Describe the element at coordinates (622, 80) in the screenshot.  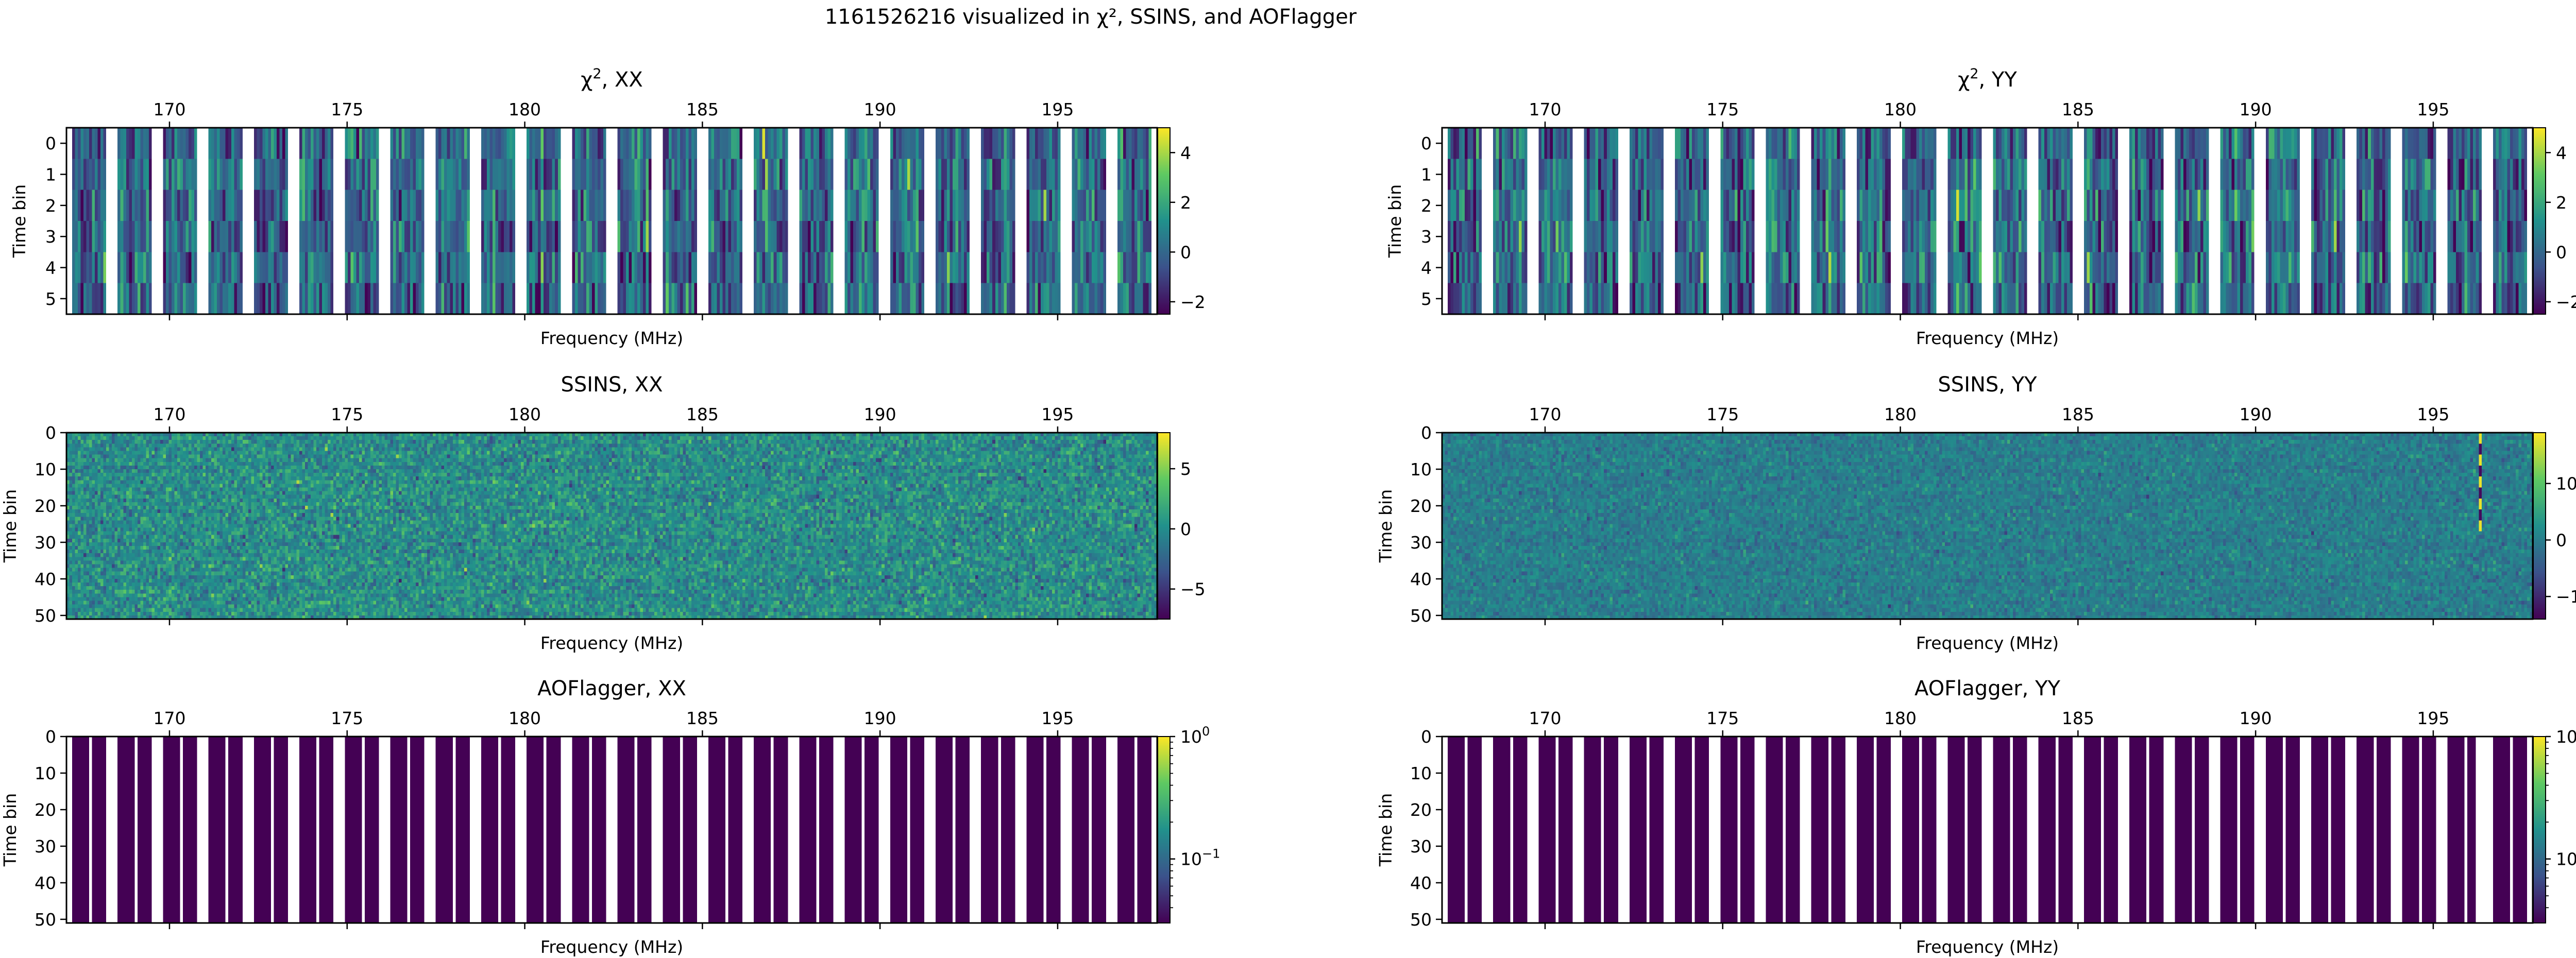
I see `title-rest: , XX` at that location.